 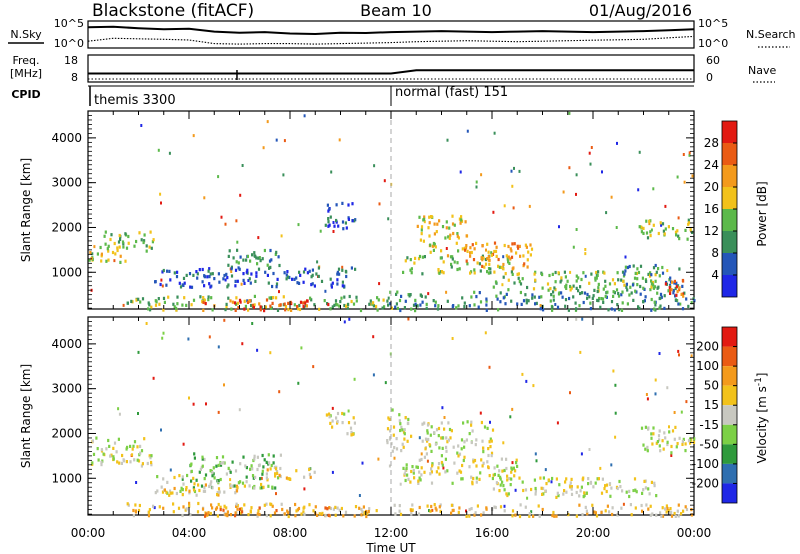 What do you see at coordinates (709, 425) in the screenshot?
I see `velocity-colorbar-tick-label: -15` at bounding box center [709, 425].